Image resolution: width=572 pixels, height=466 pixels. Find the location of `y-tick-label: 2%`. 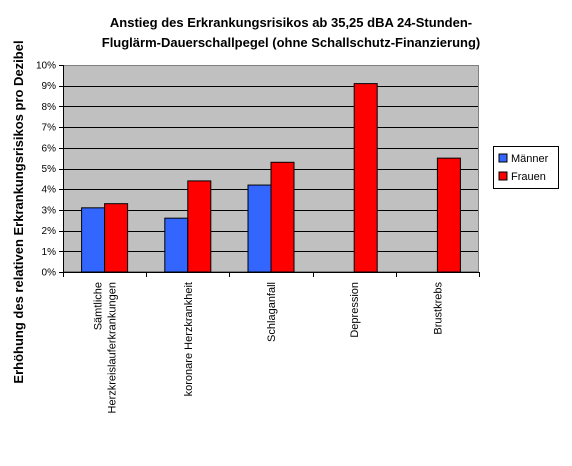

y-tick-label: 2% is located at coordinates (49, 231).